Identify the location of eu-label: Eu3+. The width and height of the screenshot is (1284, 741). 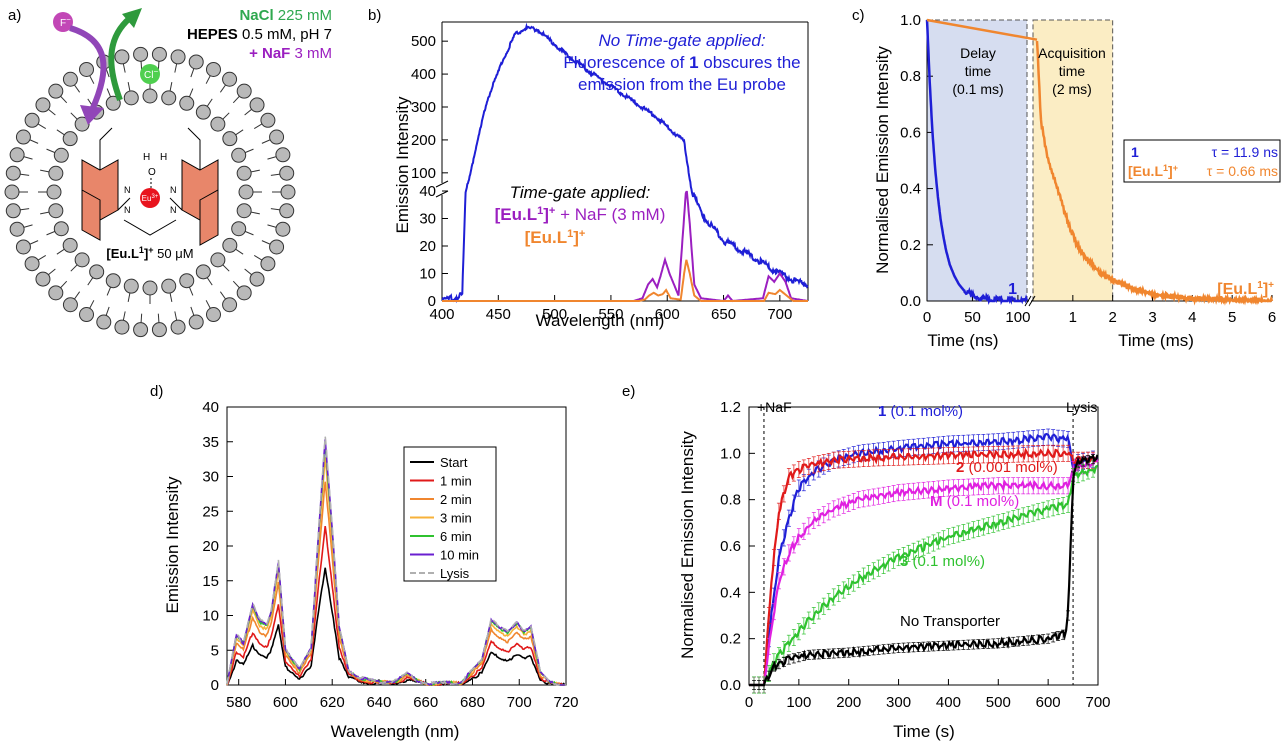
(150, 198).